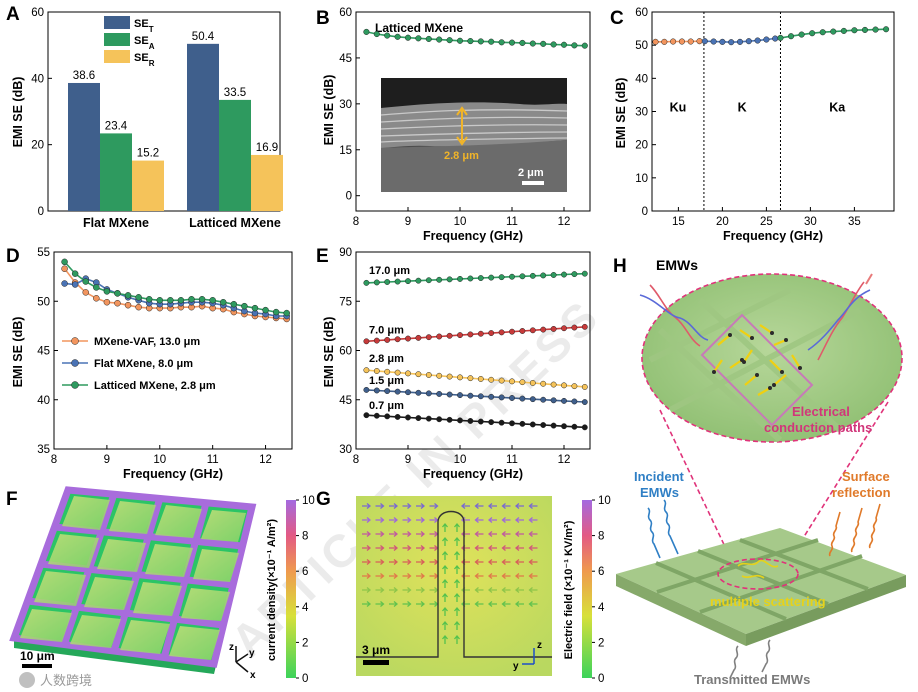 The image size is (918, 692). Describe the element at coordinates (866, 476) in the screenshot. I see `surface-label-1: Surface` at that location.